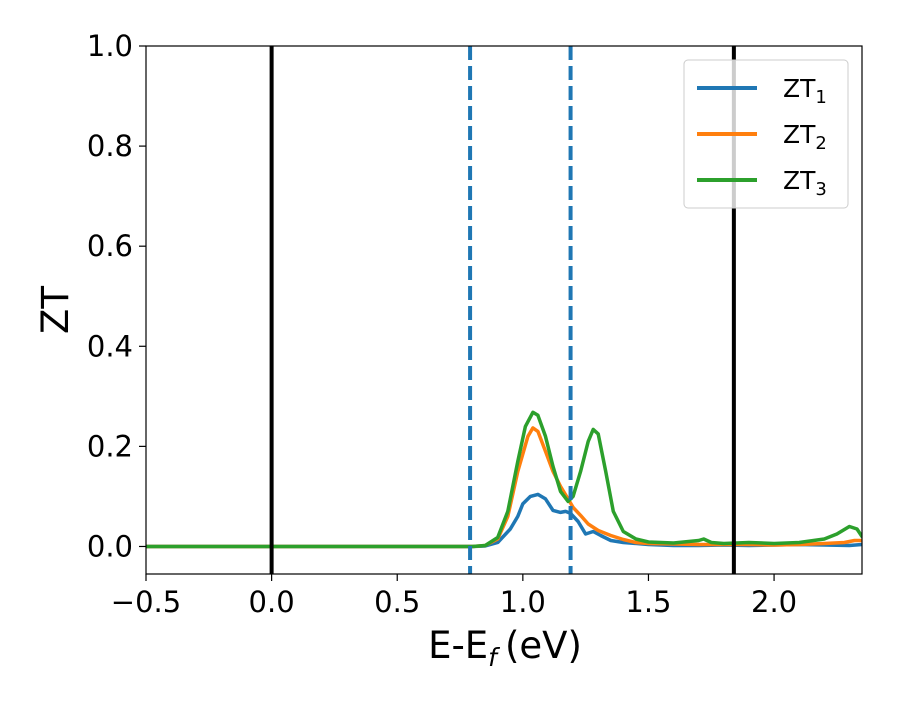 The height and width of the screenshot is (705, 900). What do you see at coordinates (110, 346) in the screenshot?
I see `y-tick-label: 0.4` at bounding box center [110, 346].